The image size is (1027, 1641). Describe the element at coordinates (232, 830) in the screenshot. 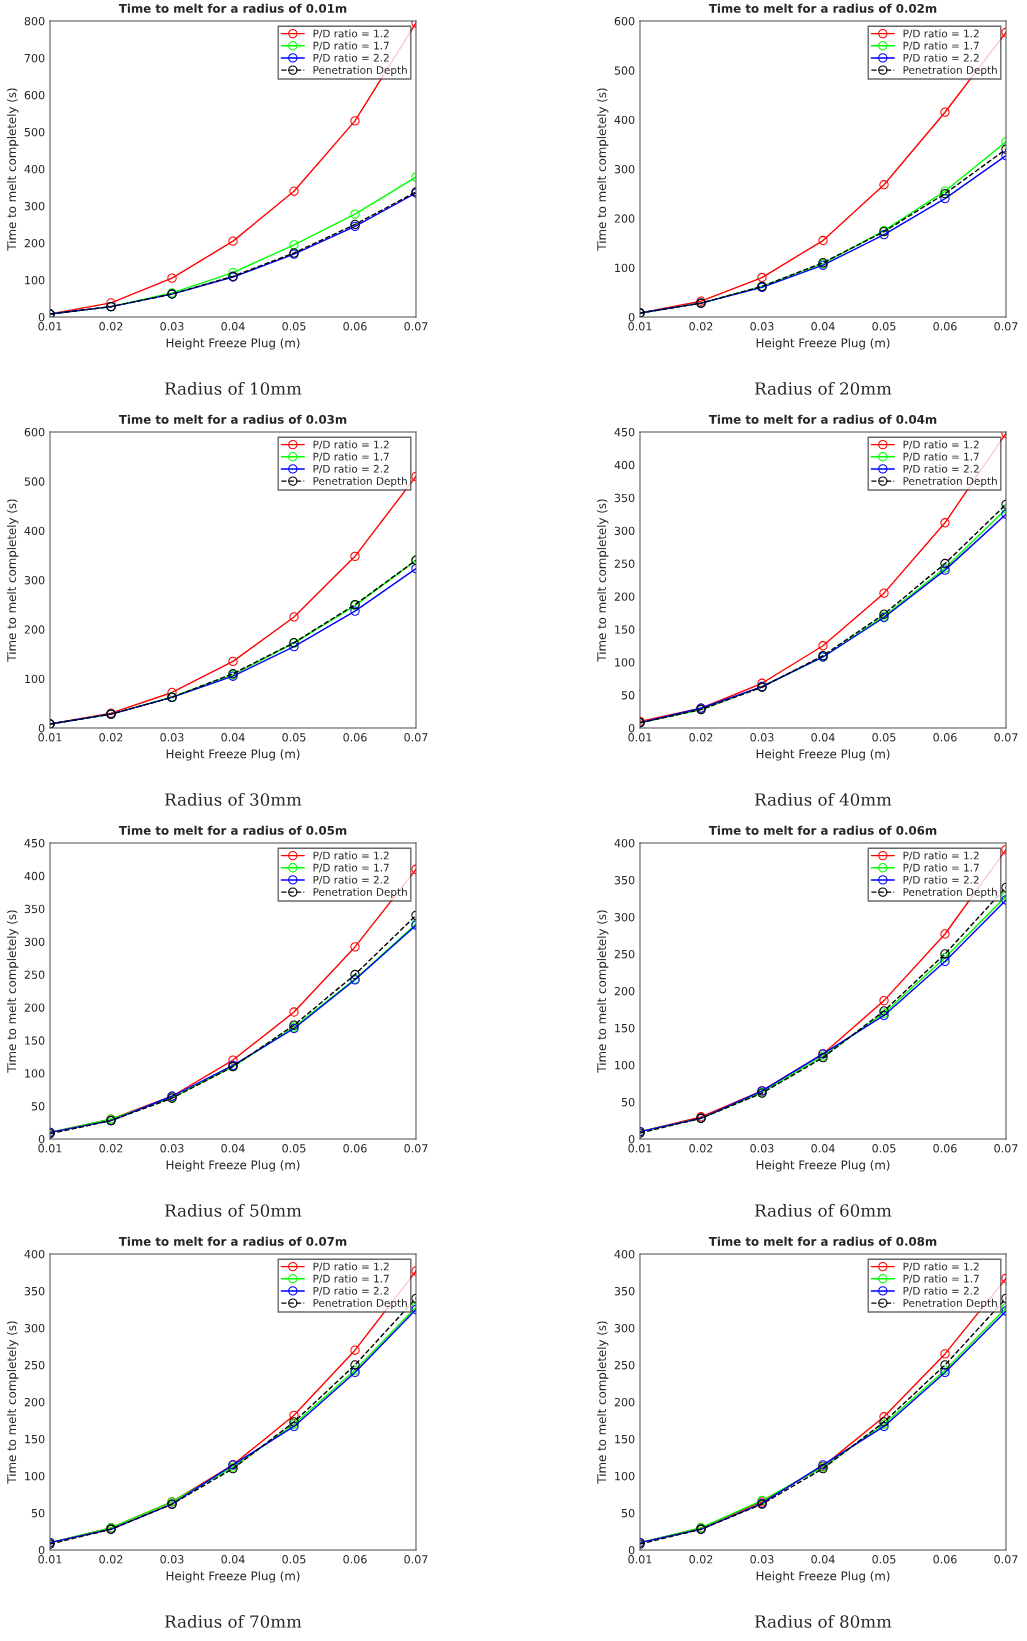

I see `chart-title: Time to melt for a radius of 0.05m` at that location.